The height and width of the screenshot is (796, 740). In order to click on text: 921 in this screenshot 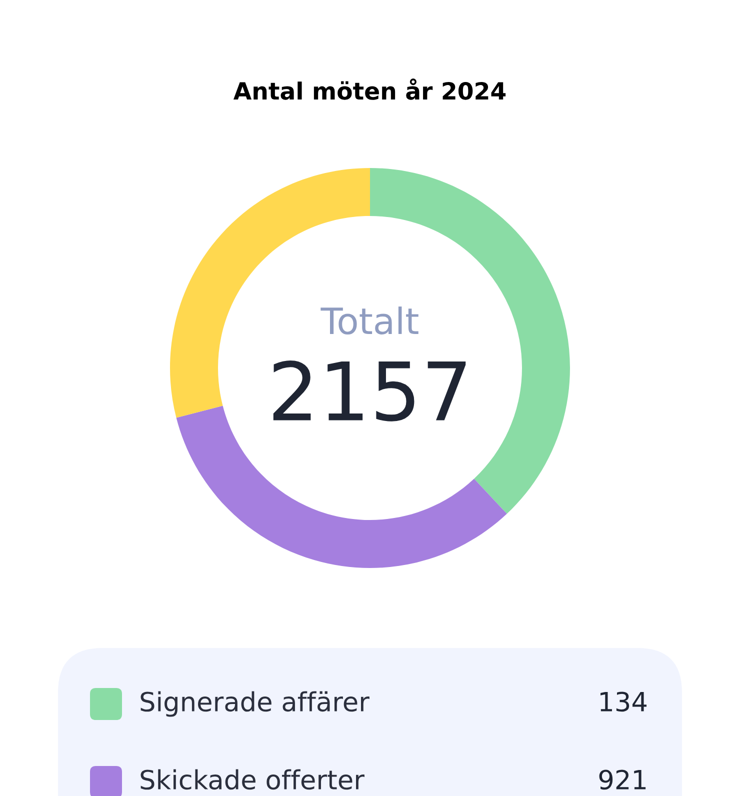, I will do `click(622, 780)`.